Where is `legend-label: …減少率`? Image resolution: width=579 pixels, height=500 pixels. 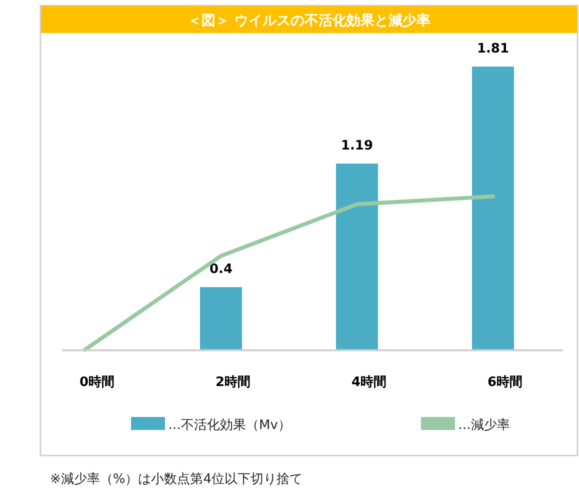
legend-label: …減少率 is located at coordinates (484, 425).